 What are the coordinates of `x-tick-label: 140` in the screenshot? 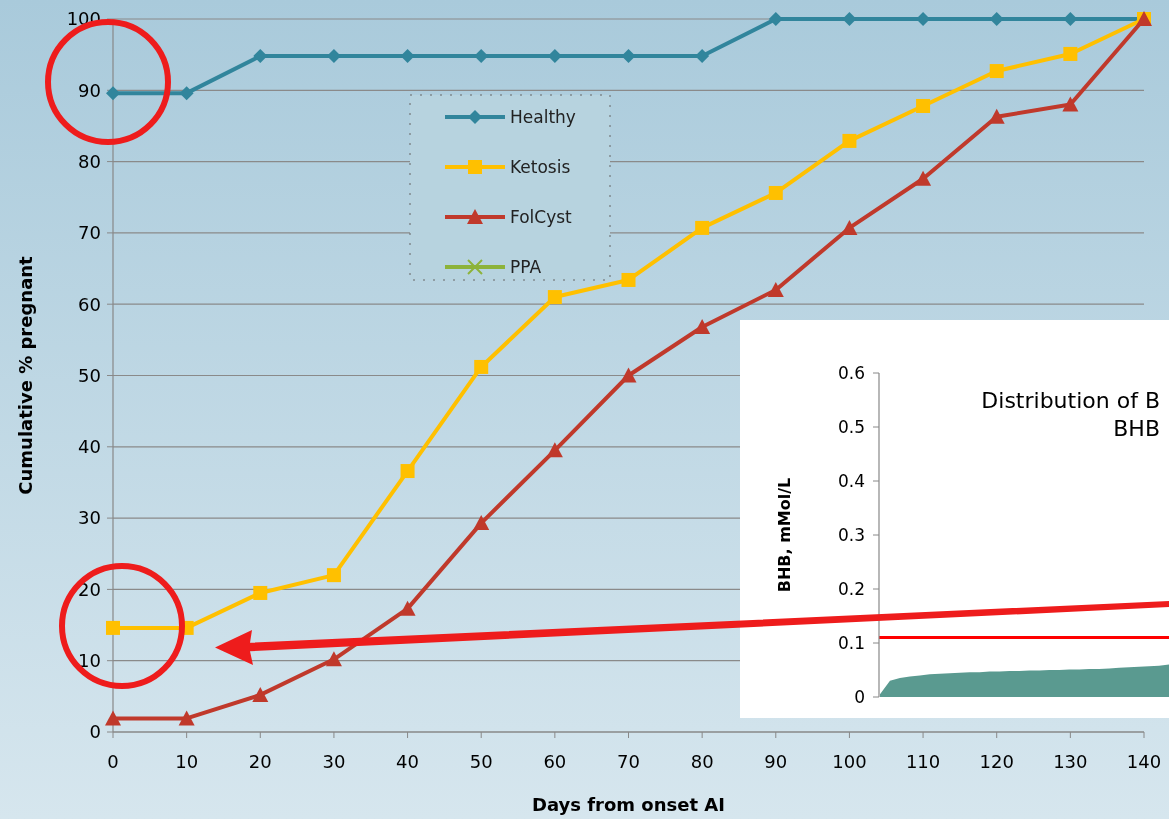 It's located at (1144, 761).